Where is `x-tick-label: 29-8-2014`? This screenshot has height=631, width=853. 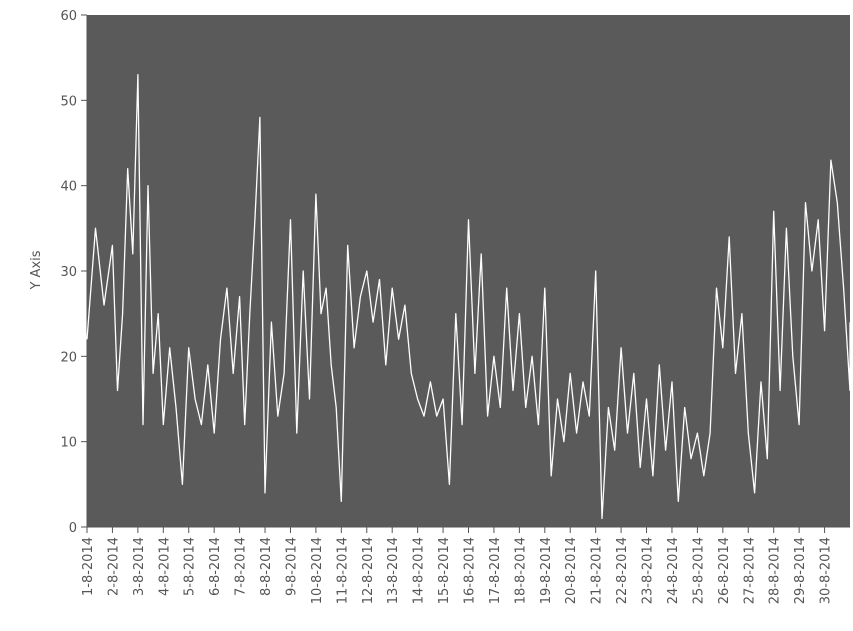 x-tick-label: 29-8-2014 is located at coordinates (800, 570).